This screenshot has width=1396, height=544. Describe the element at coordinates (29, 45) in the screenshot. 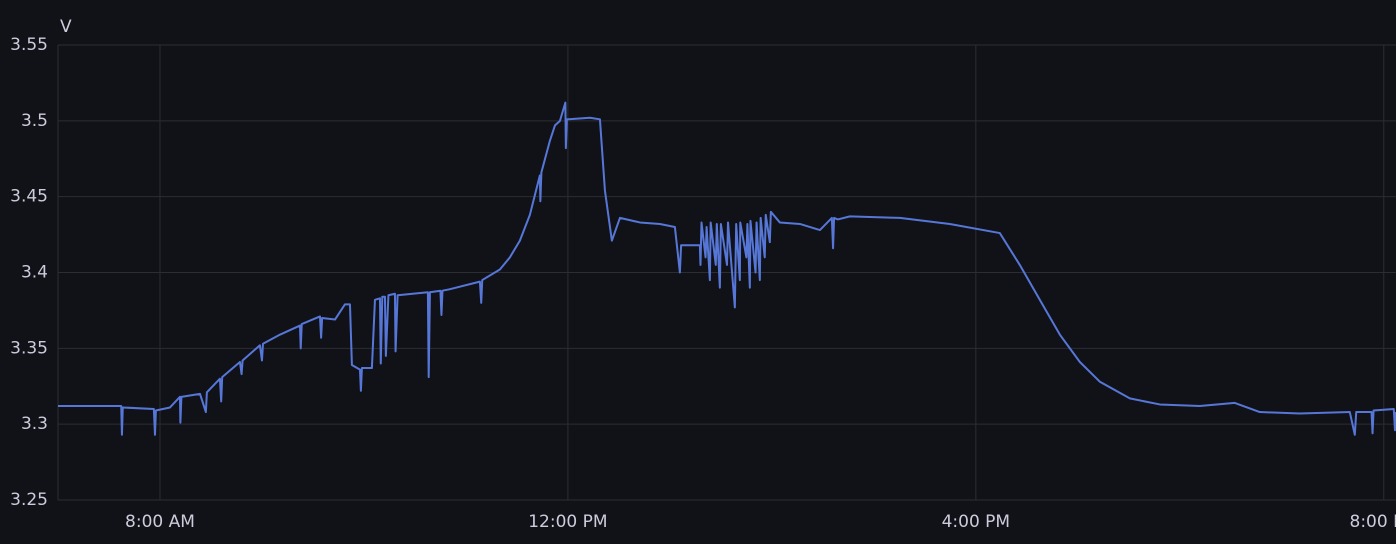

I see `y-tick-label: 3.55` at that location.